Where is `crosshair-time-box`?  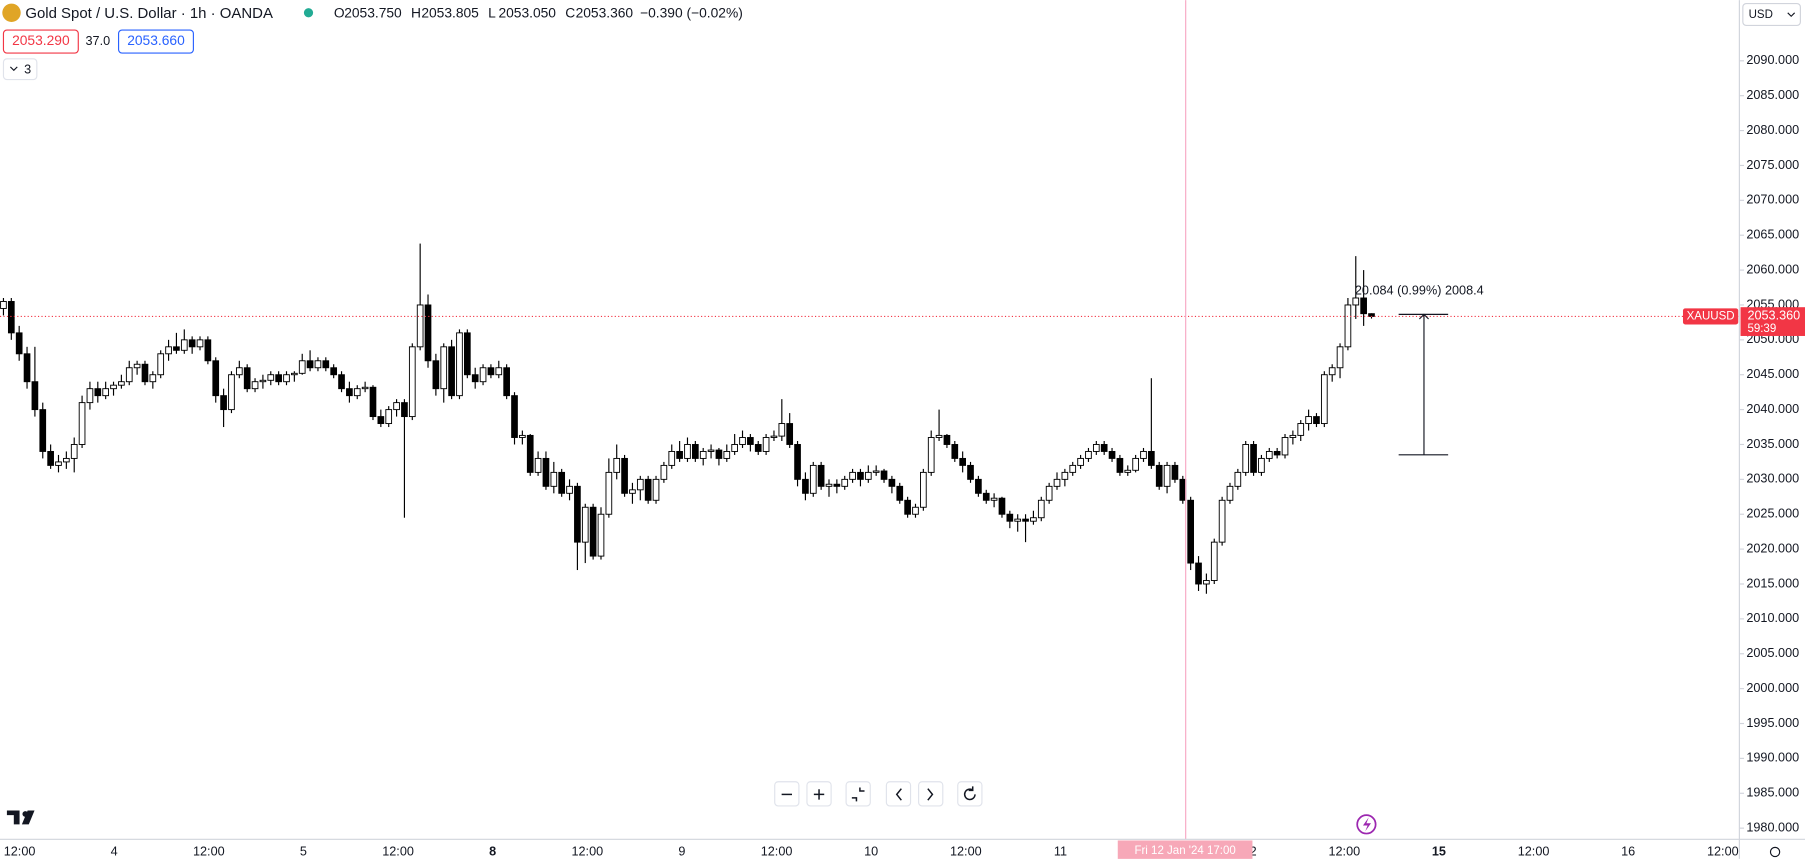 crosshair-time-box is located at coordinates (1185, 849).